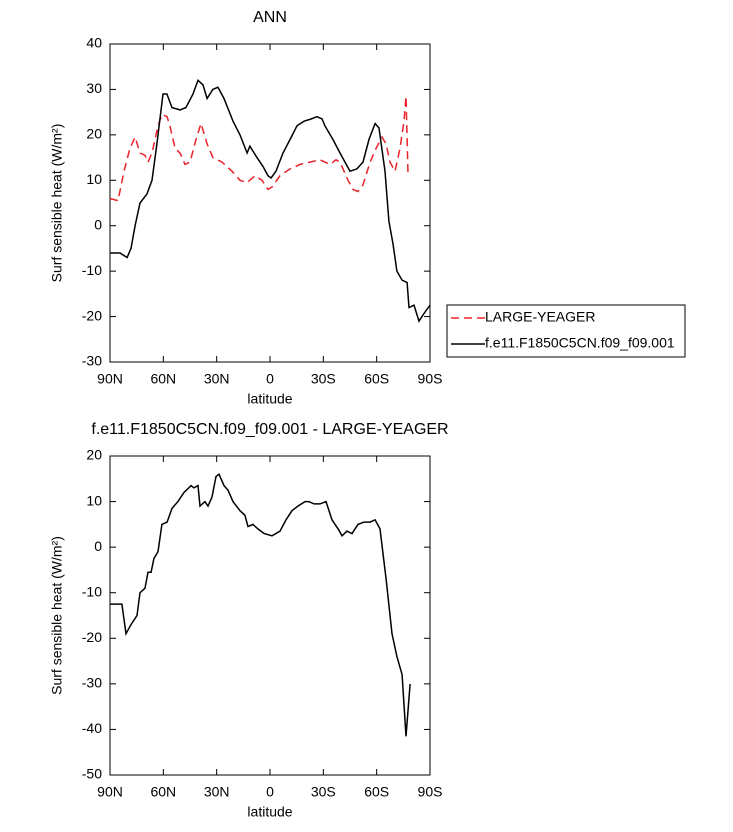 This screenshot has height=832, width=733. I want to click on y-tick-label: 30, so click(94, 88).